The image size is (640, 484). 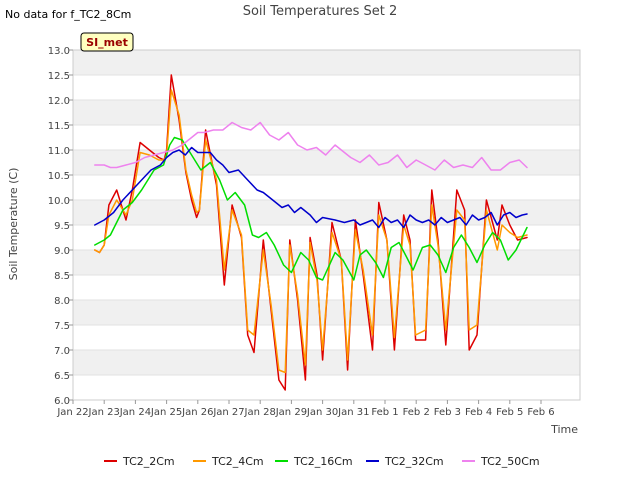 I want to click on y-tick-label: 8.5, so click(x=62, y=276).